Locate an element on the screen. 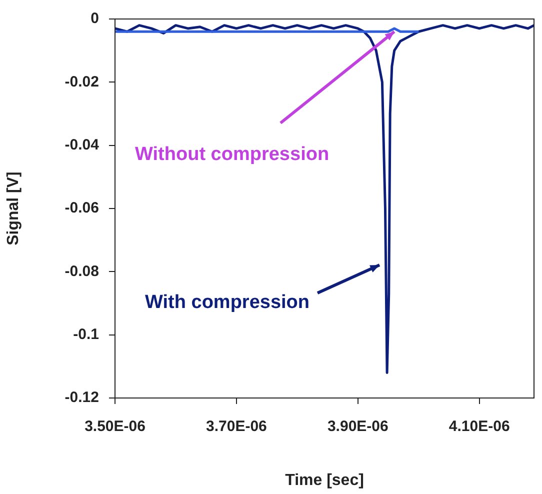 Image resolution: width=542 pixels, height=494 pixels. x-axis-title: Time [sec] is located at coordinates (324, 480).